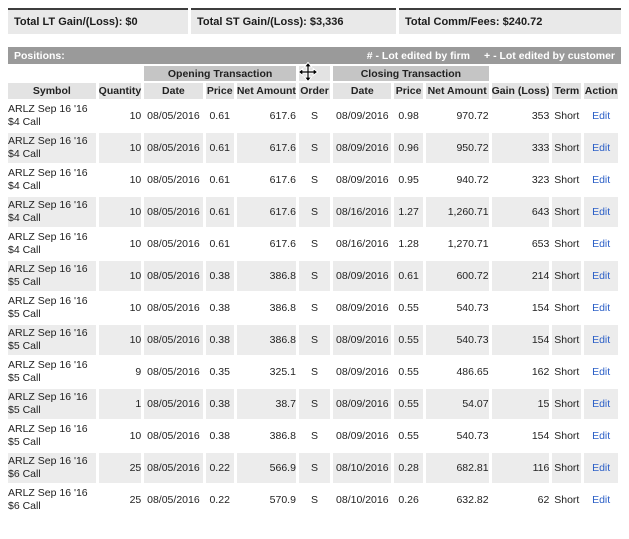 This screenshot has height=539, width=629. Describe the element at coordinates (520, 148) in the screenshot. I see `gain-loss-cell: 333` at that location.